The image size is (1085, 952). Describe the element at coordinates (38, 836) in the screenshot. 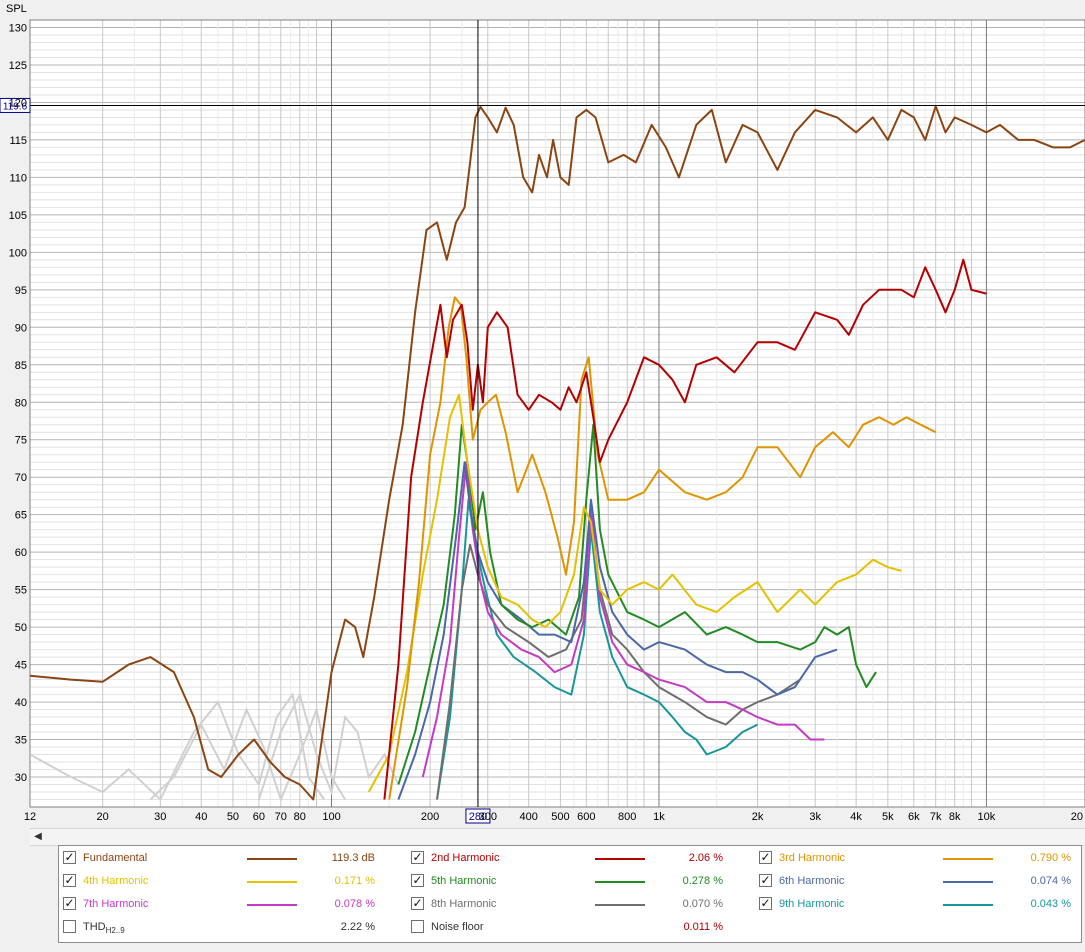

I see `scroll-left-arrow-icon: ◀` at that location.